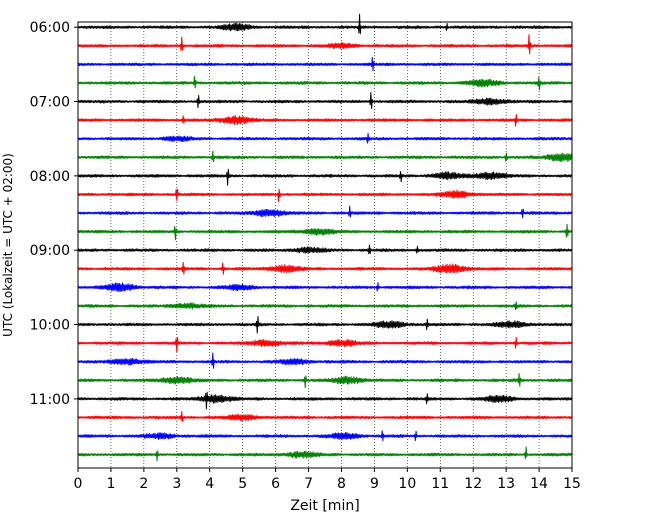 This screenshot has height=520, width=650. I want to click on x-tick-label: 10, so click(407, 484).